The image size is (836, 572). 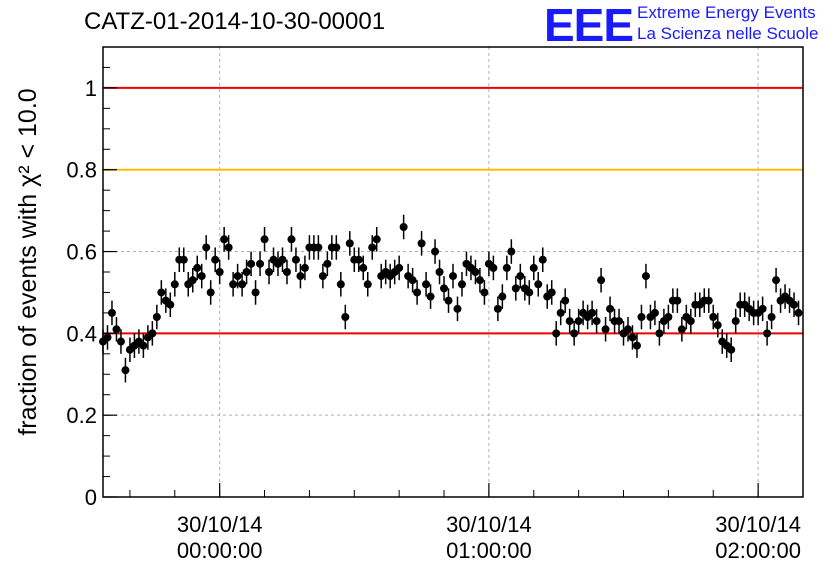 What do you see at coordinates (758, 550) in the screenshot?
I see `x-tick-time: 02:00:00` at bounding box center [758, 550].